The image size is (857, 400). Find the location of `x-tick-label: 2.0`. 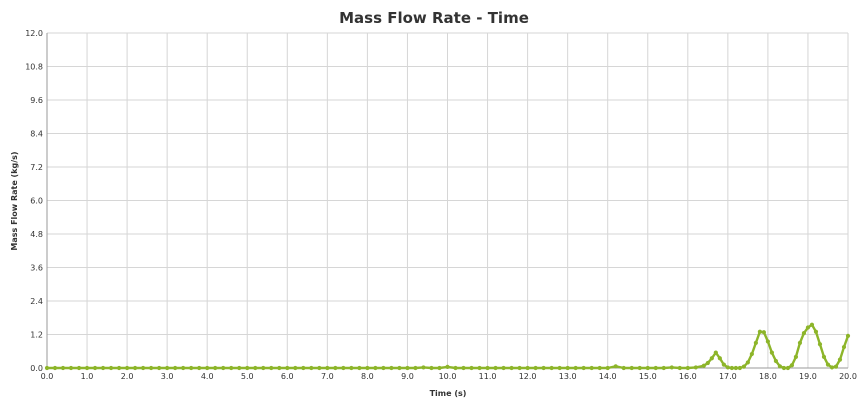

x-tick-label: 2.0 is located at coordinates (127, 376).